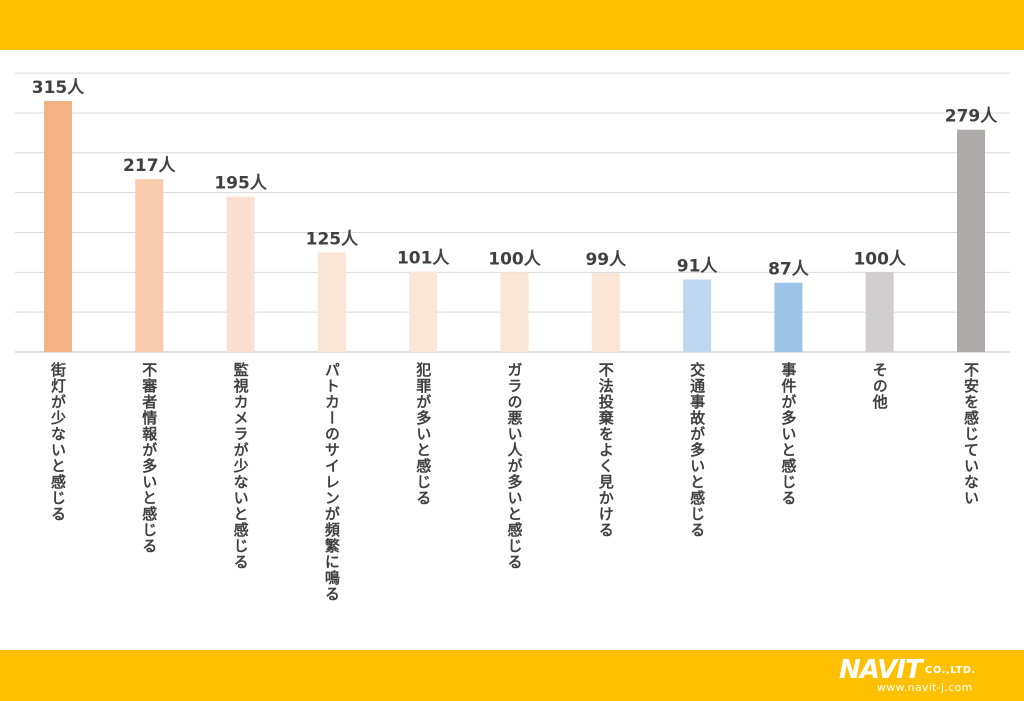 This screenshot has width=1024, height=701. Describe the element at coordinates (423, 259) in the screenshot. I see `bar-value-label: 101人` at that location.